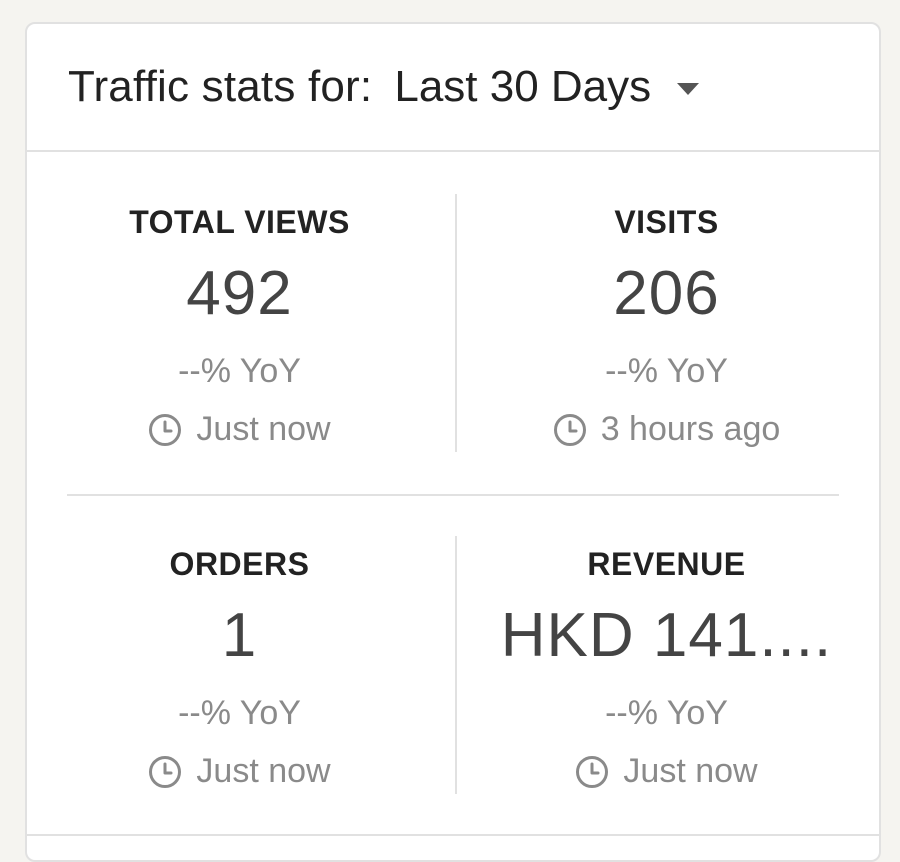 The image size is (900, 862). I want to click on card-header: Traffic stats for: Last 30 Days, so click(453, 88).